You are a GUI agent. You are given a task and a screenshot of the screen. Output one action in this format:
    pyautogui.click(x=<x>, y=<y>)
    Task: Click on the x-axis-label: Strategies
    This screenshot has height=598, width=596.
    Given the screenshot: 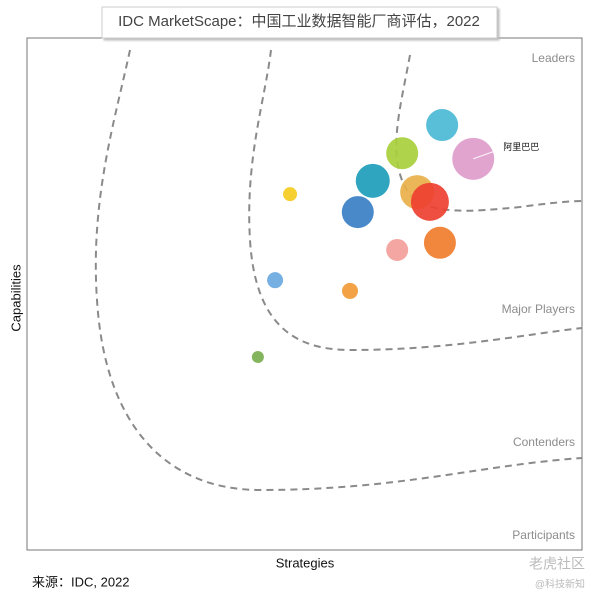 What is the action you would take?
    pyautogui.click(x=305, y=562)
    